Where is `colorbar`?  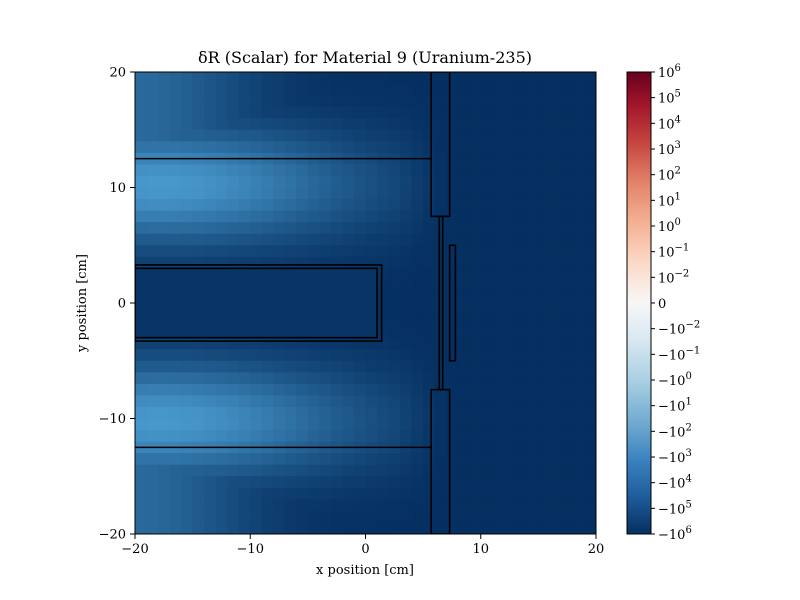 colorbar is located at coordinates (639, 303).